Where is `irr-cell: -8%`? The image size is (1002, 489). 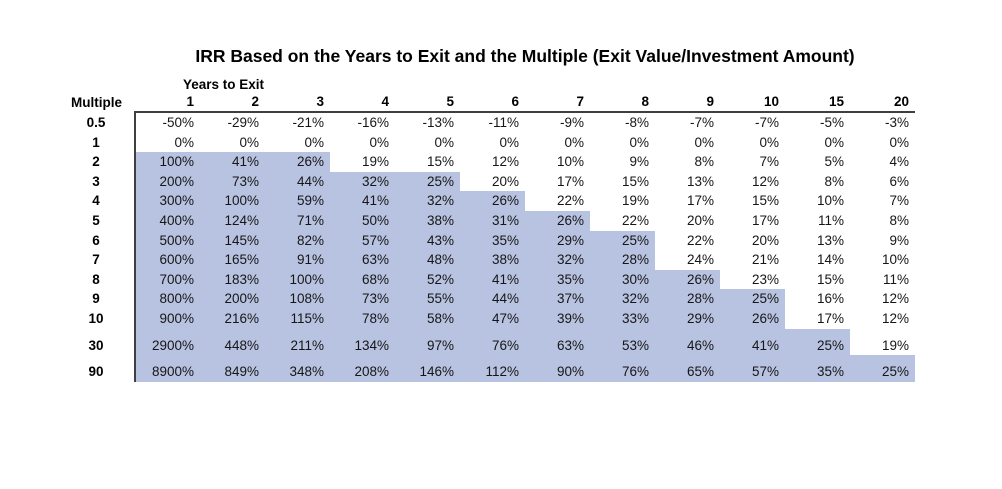
irr-cell: -8% is located at coordinates (636, 122).